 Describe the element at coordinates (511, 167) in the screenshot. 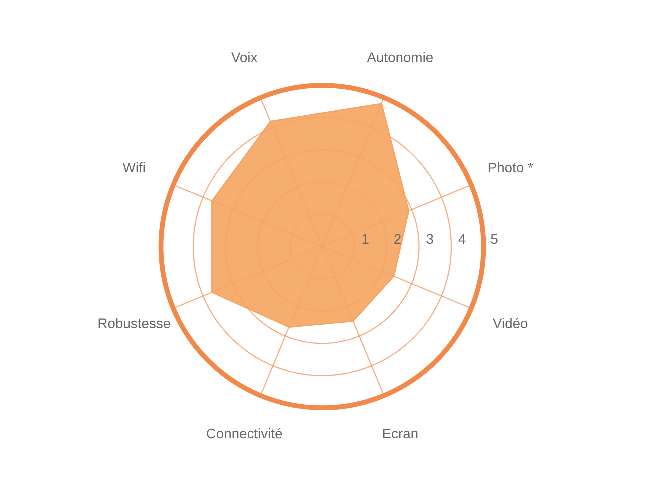

I see `spoke-label: Photo *` at that location.